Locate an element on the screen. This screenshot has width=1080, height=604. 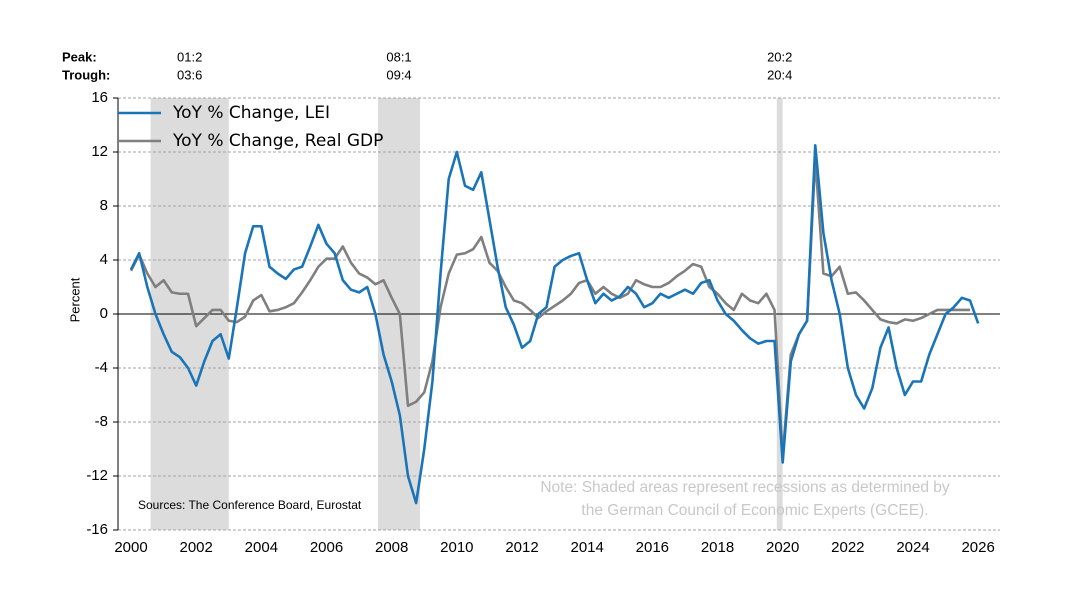
x-tick-label: 2010 is located at coordinates (456, 547).